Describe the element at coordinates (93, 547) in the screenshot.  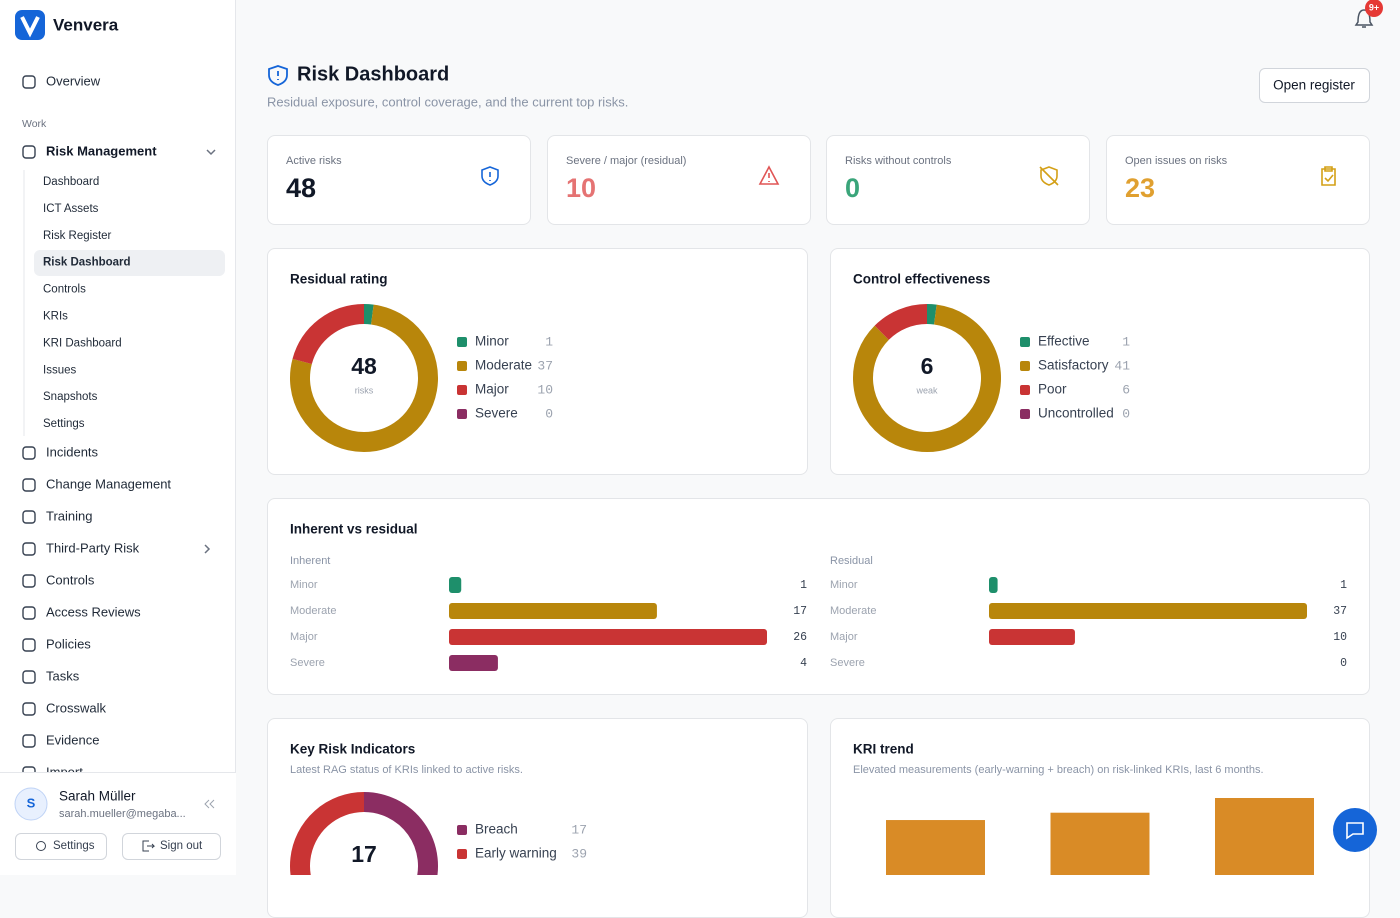
I see `nav-item: Third-Party Risk` at that location.